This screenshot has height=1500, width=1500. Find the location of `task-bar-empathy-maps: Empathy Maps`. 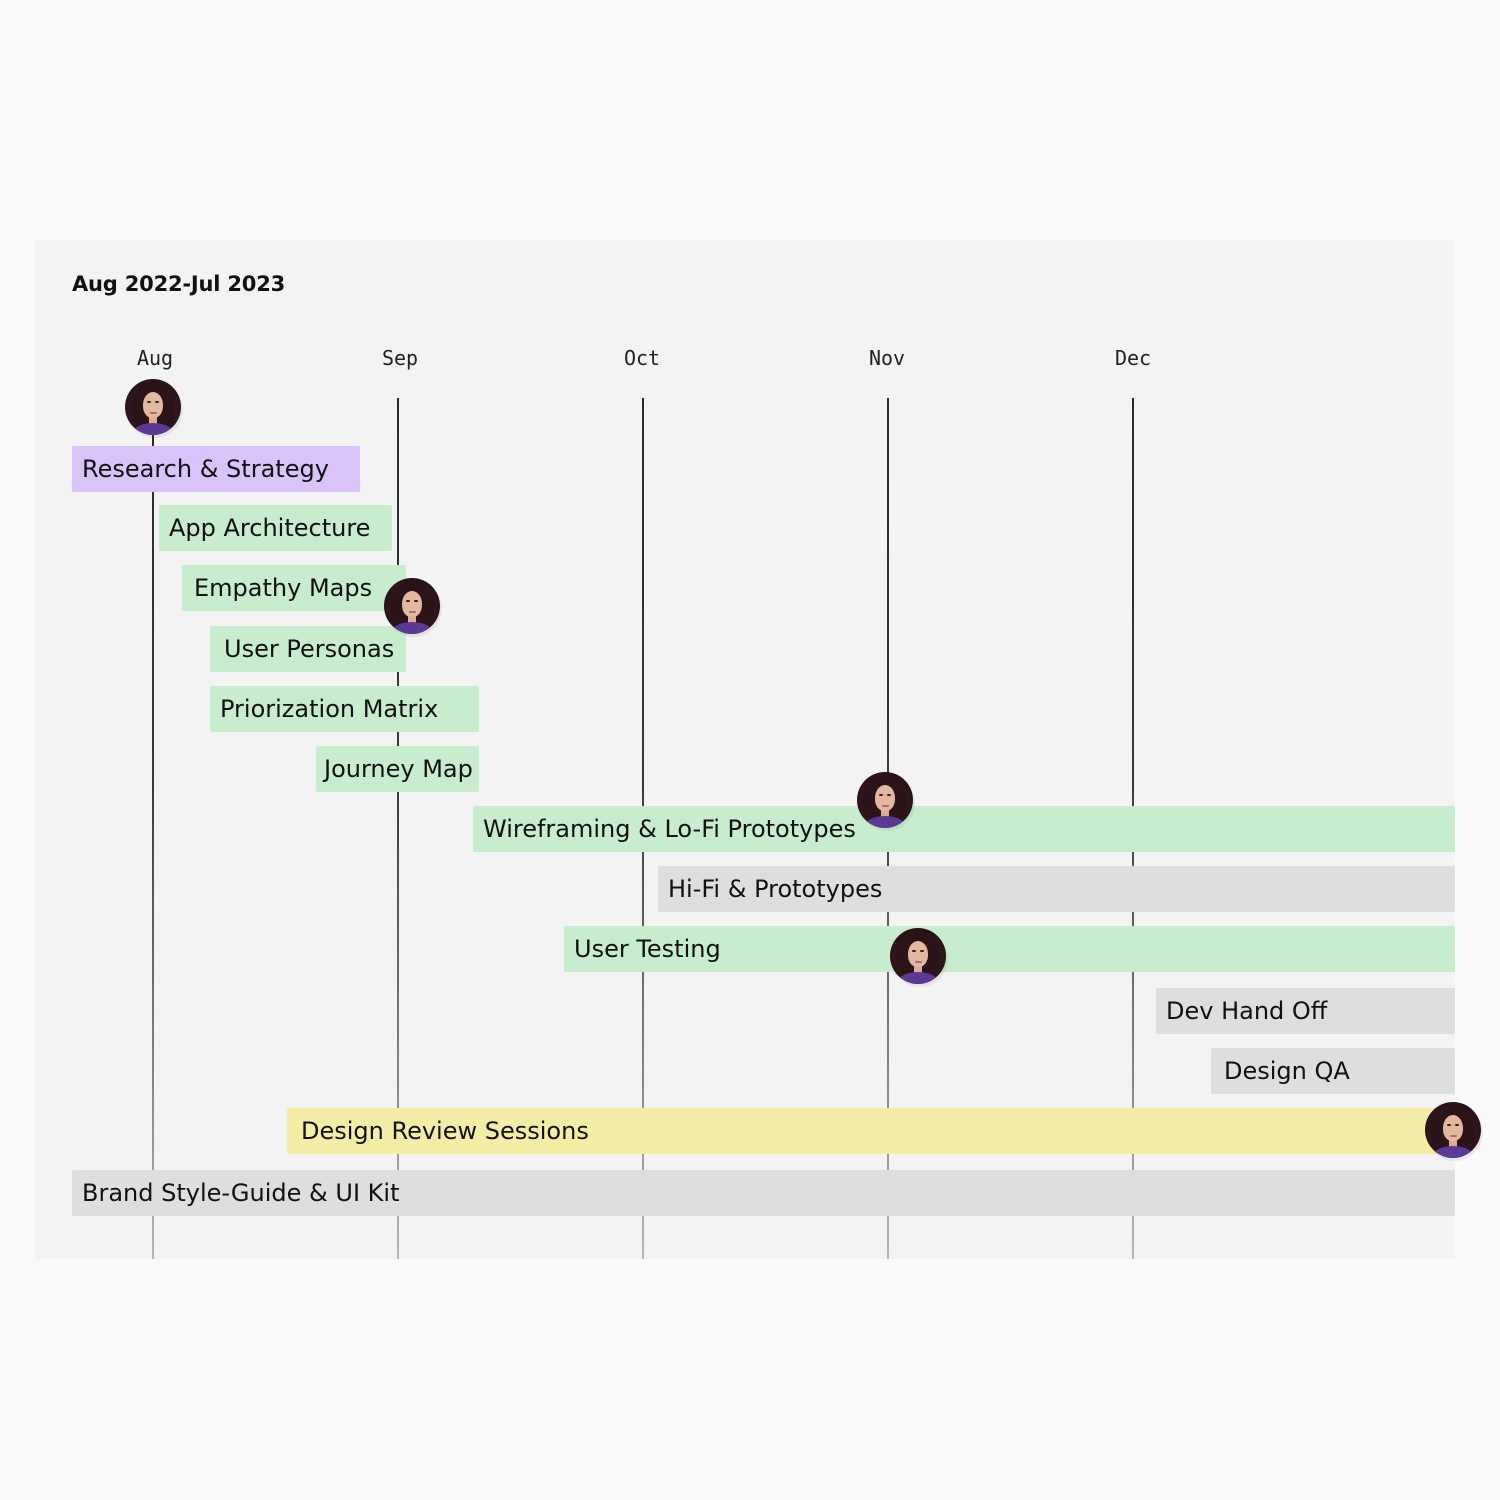

task-bar-empathy-maps: Empathy Maps is located at coordinates (294, 588).